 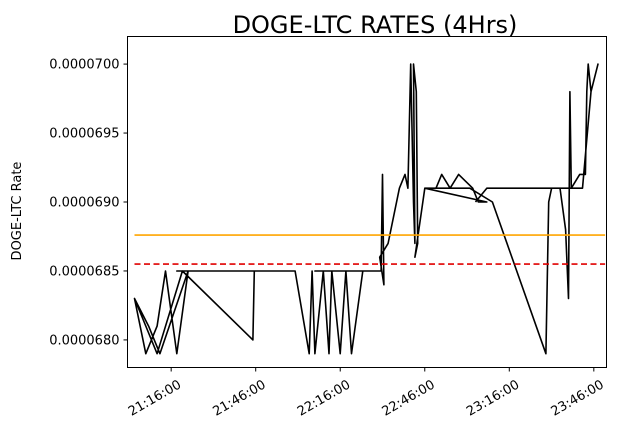 I want to click on x-tick-label: 23:16:00, so click(x=493, y=398).